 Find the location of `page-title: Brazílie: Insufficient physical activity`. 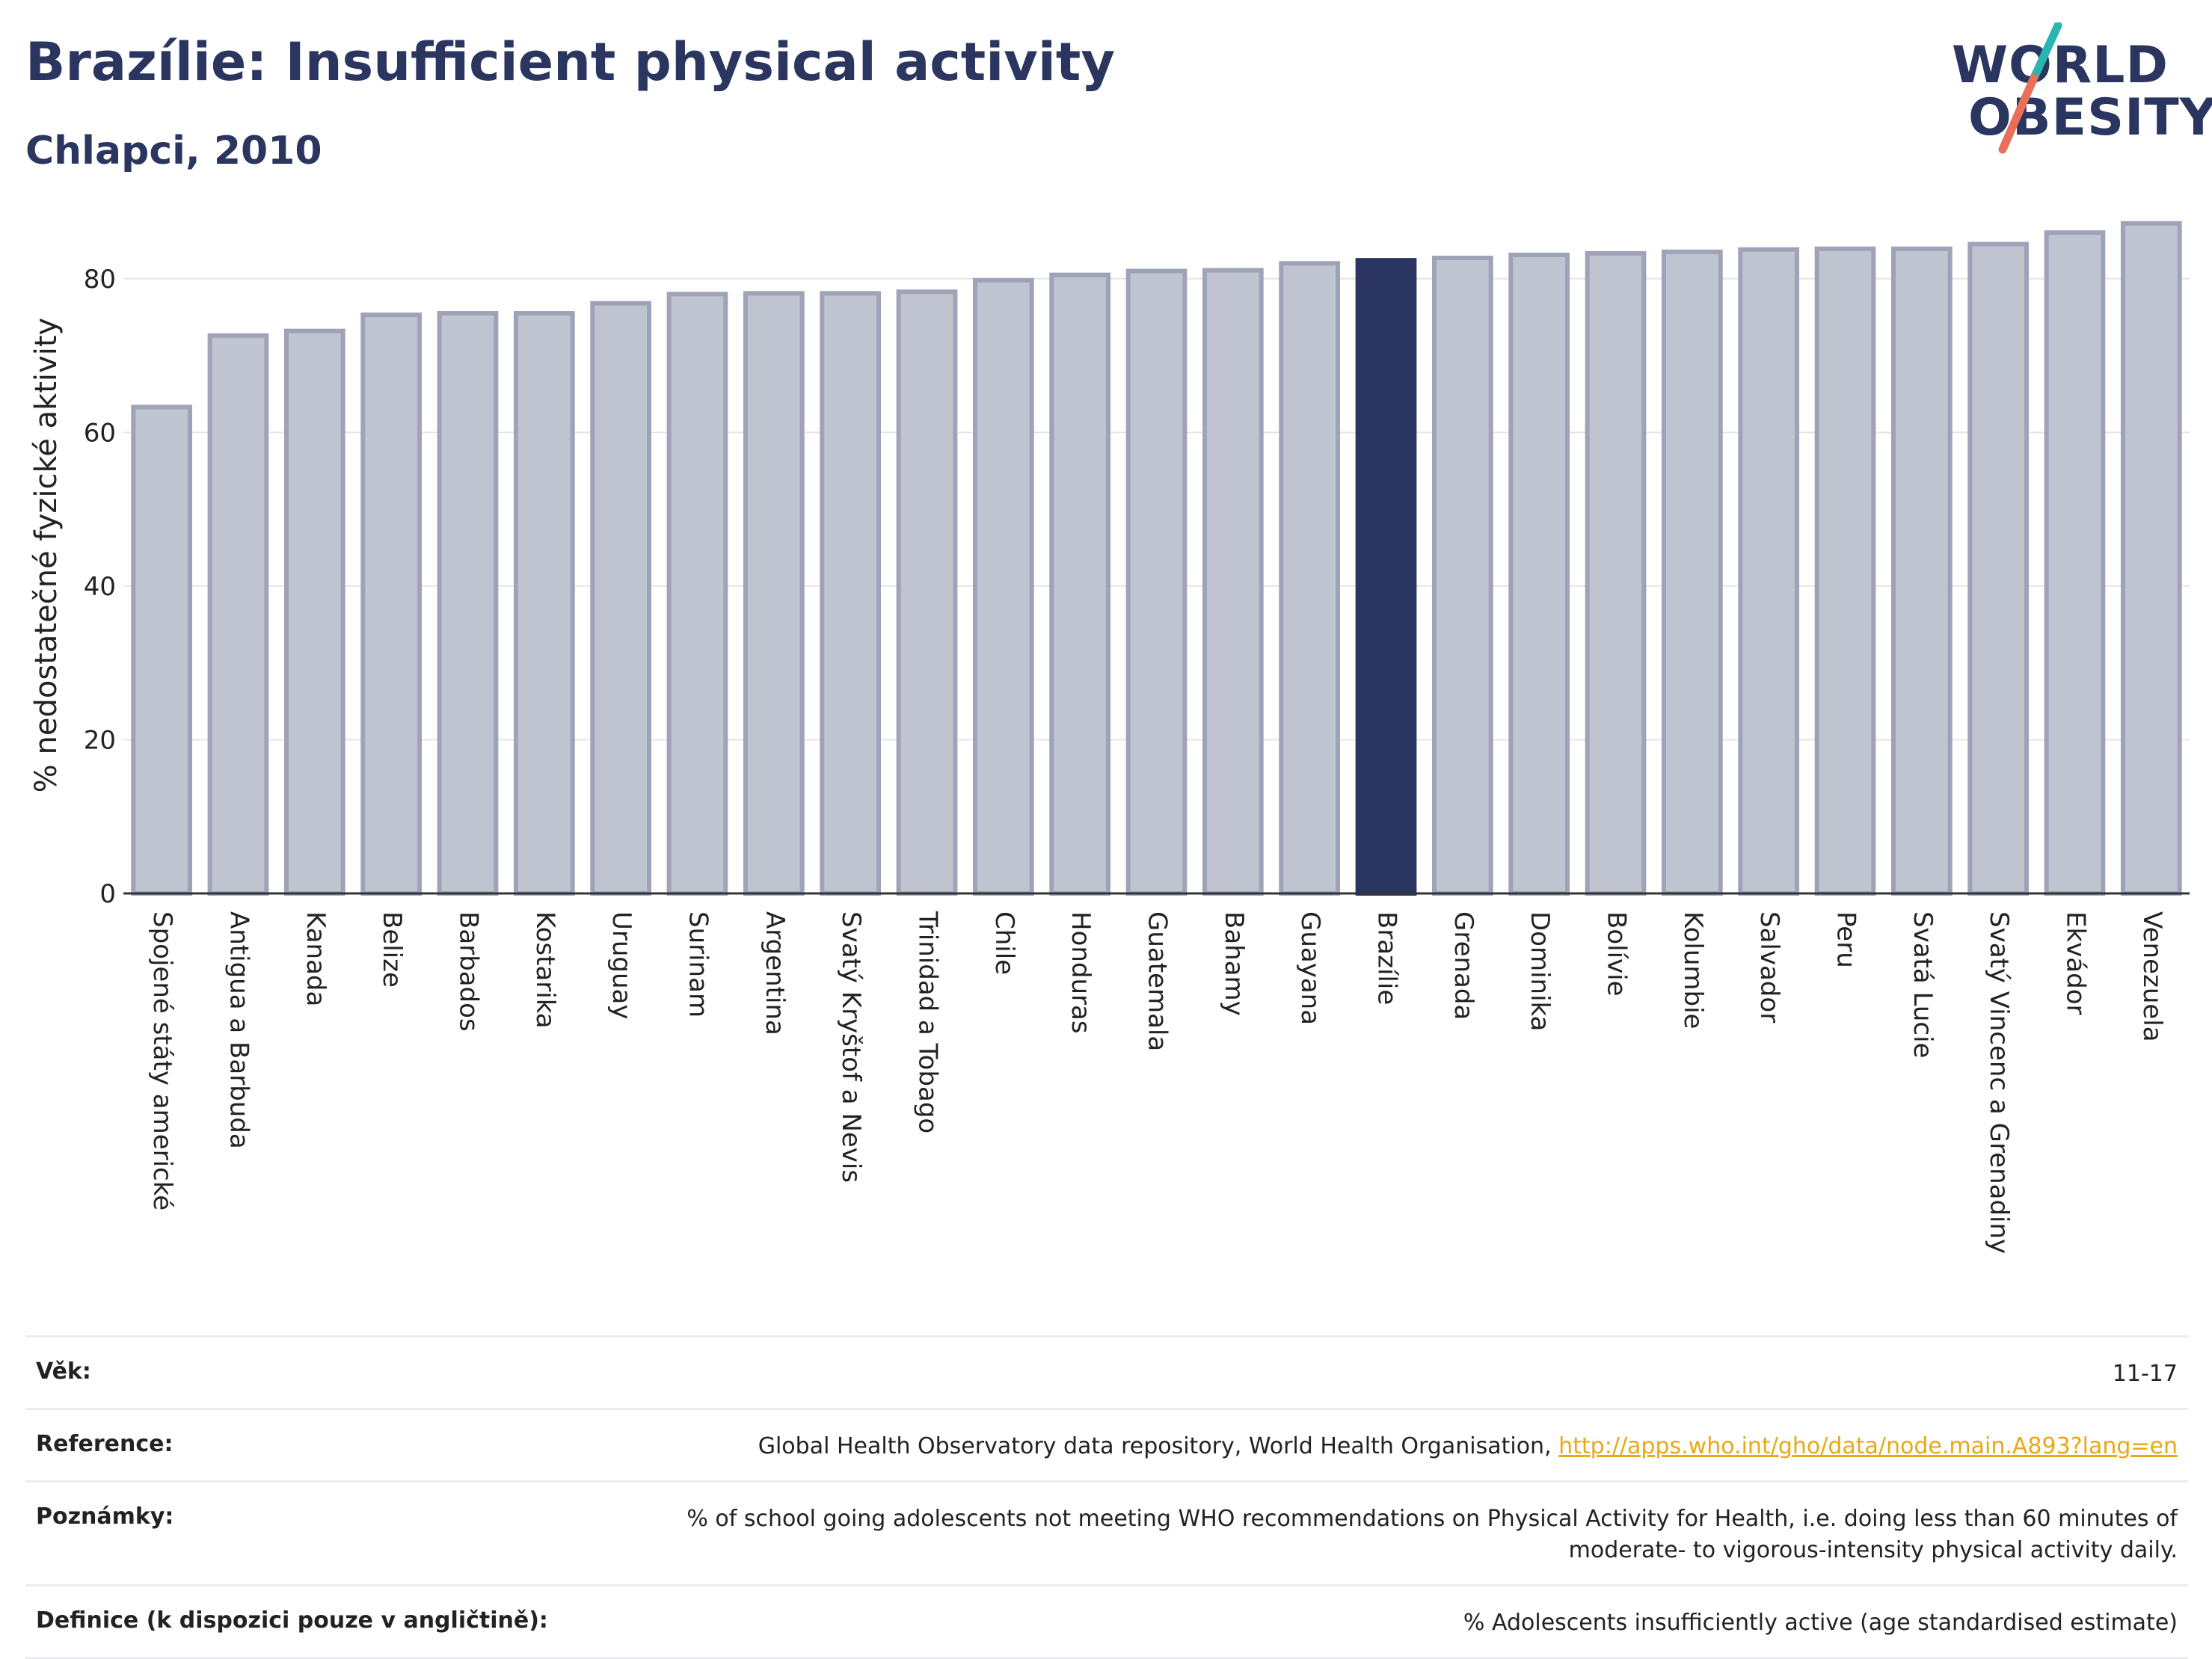

page-title: Brazílie: Insufficient physical activity is located at coordinates (570, 62).